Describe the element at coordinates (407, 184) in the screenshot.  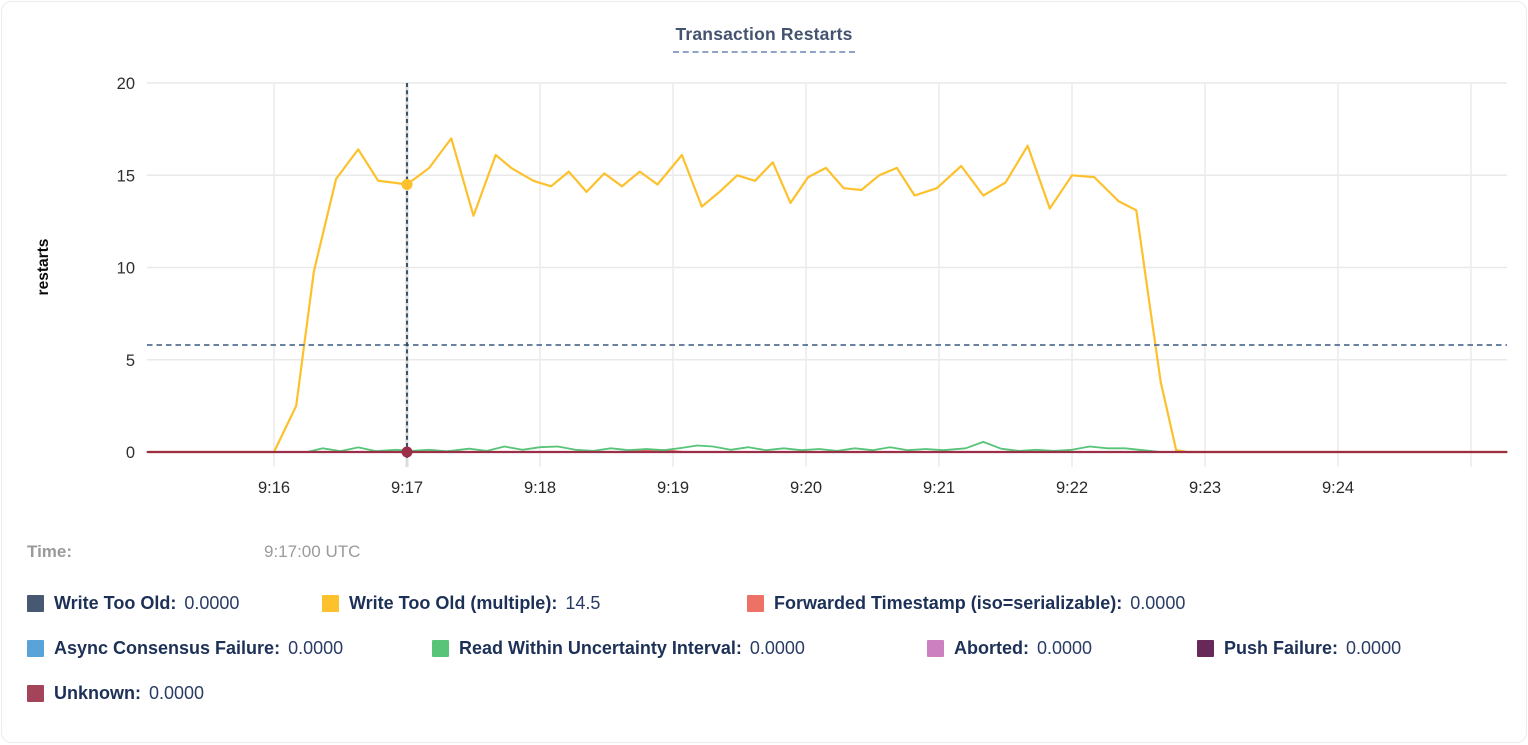
I see `hover-point-write-too-old-multiple-` at that location.